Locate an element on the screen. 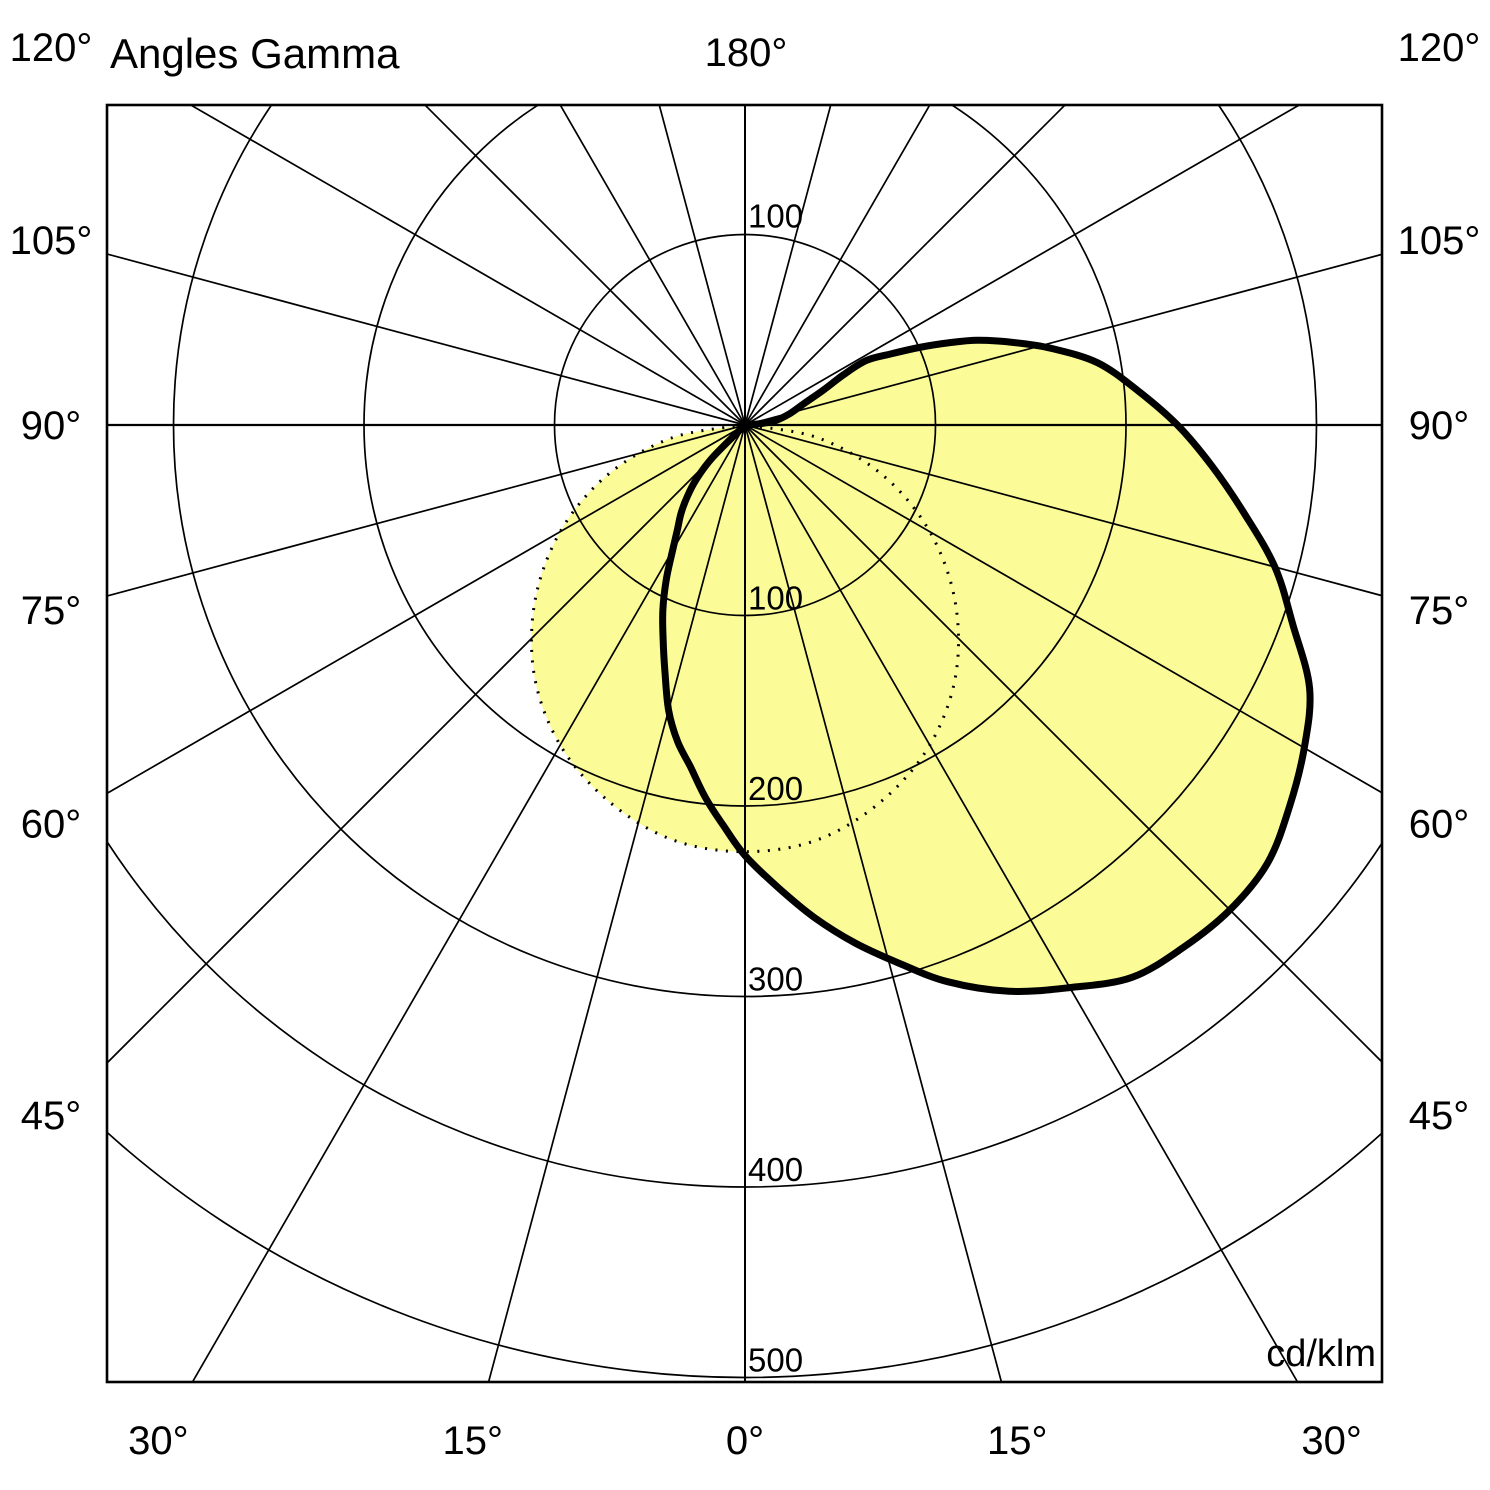 The height and width of the screenshot is (1490, 1490). grid-radial-line-105deg is located at coordinates (1063, 339).